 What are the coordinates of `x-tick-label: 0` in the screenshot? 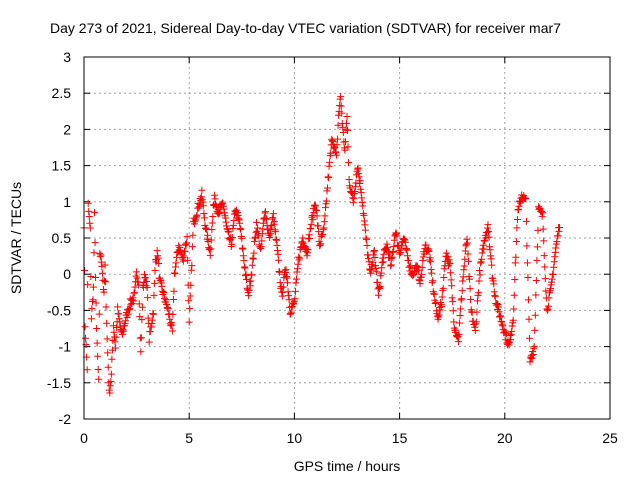 It's located at (84, 438).